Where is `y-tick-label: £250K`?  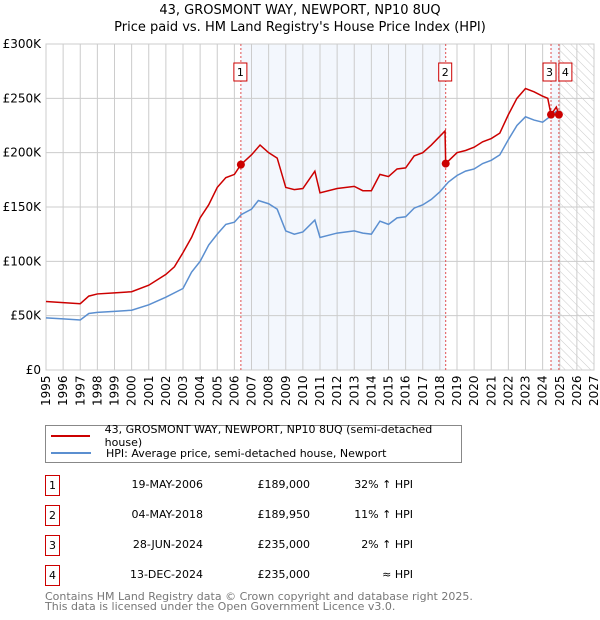
y-tick-label: £250K is located at coordinates (23, 98).